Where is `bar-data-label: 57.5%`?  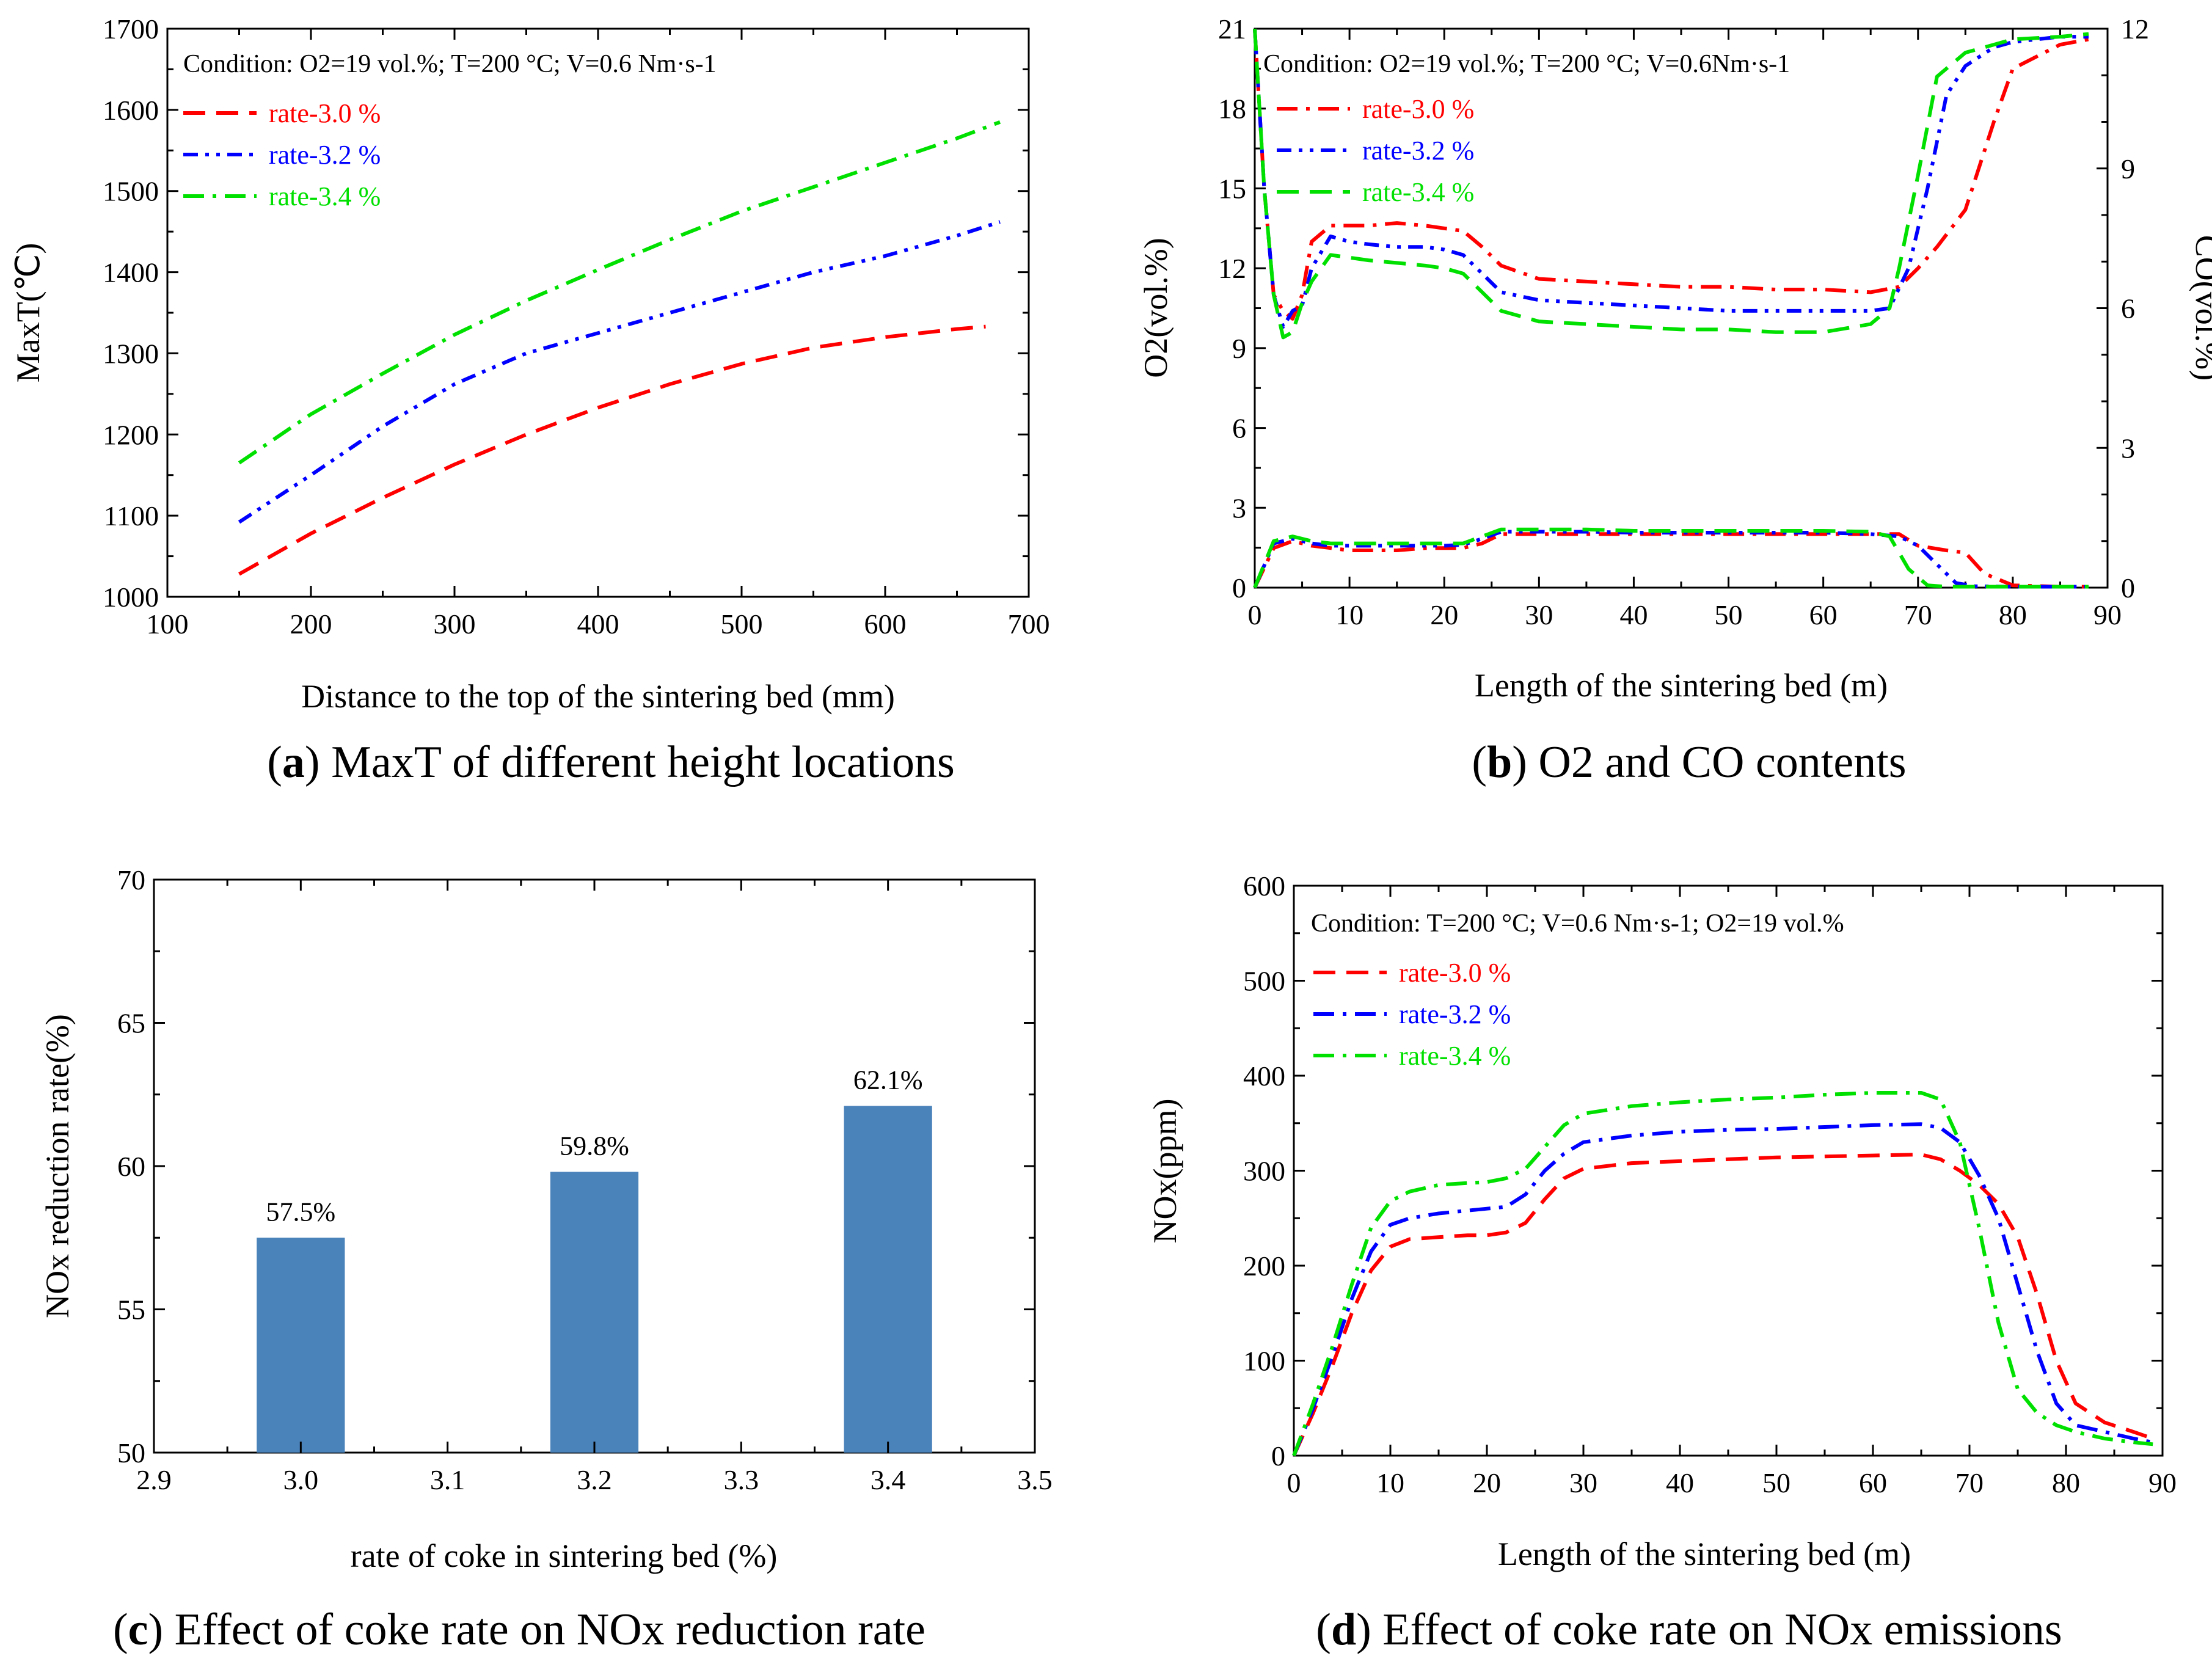 bar-data-label: 57.5% is located at coordinates (301, 1212).